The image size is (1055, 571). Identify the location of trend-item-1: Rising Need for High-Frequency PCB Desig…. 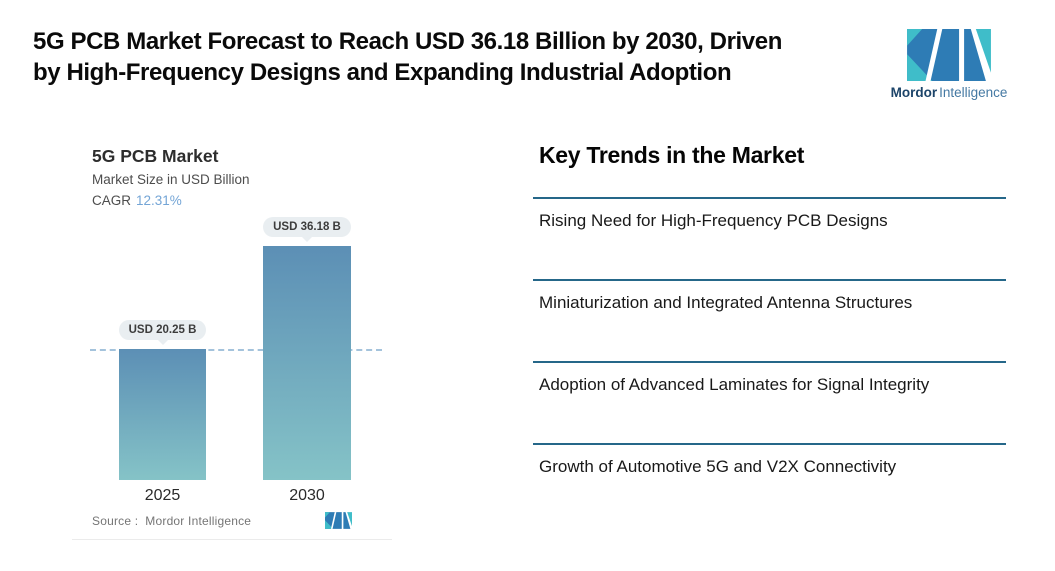
(769, 238).